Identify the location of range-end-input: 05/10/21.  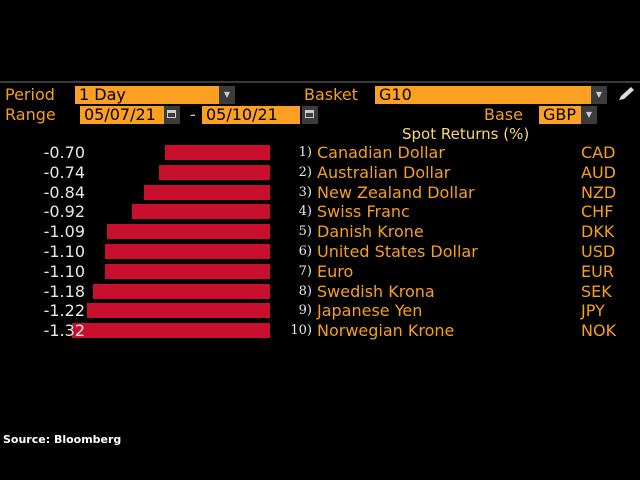
(251, 115).